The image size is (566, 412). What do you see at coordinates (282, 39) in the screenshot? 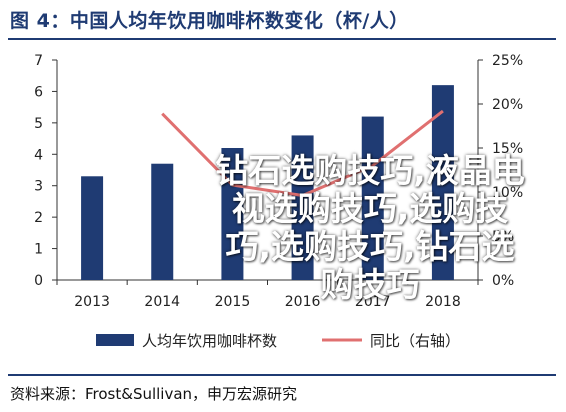
I see `title-rule` at bounding box center [282, 39].